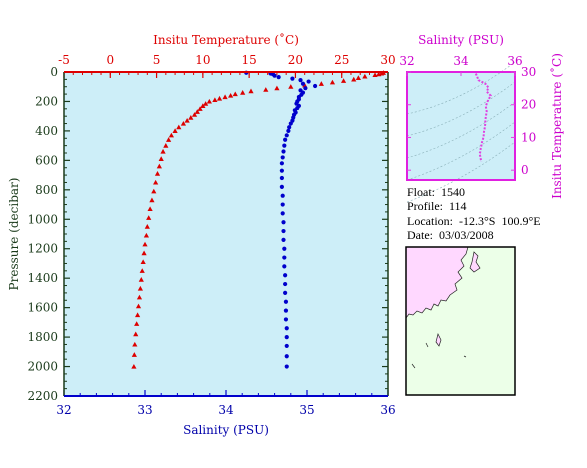  Describe the element at coordinates (249, 60) in the screenshot. I see `temperature-tick-label: 15` at that location.